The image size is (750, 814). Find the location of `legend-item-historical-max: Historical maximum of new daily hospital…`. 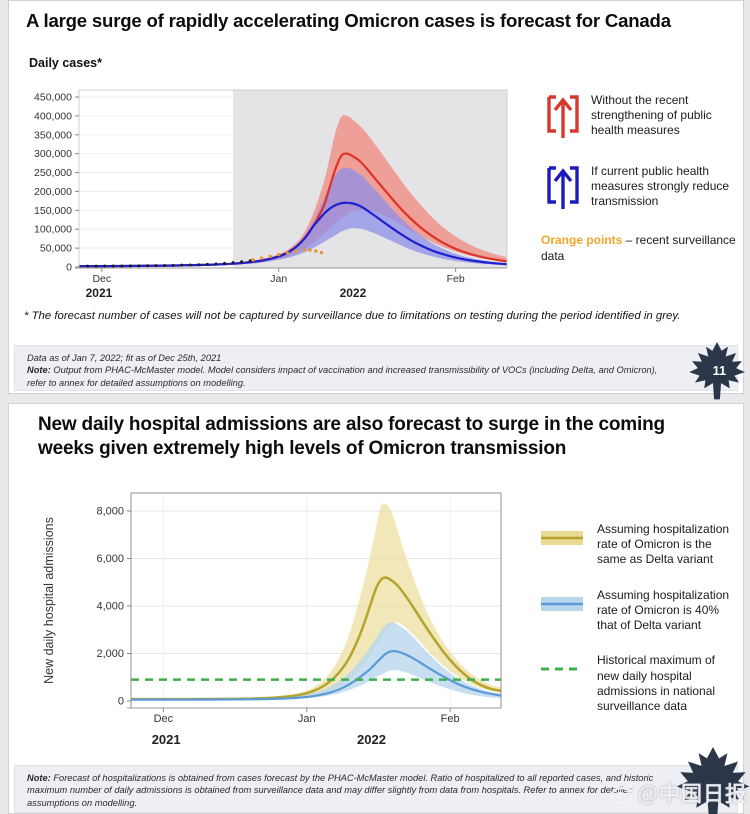

legend-item-historical-max: Historical maximum of new daily hospital… is located at coordinates (639, 683).